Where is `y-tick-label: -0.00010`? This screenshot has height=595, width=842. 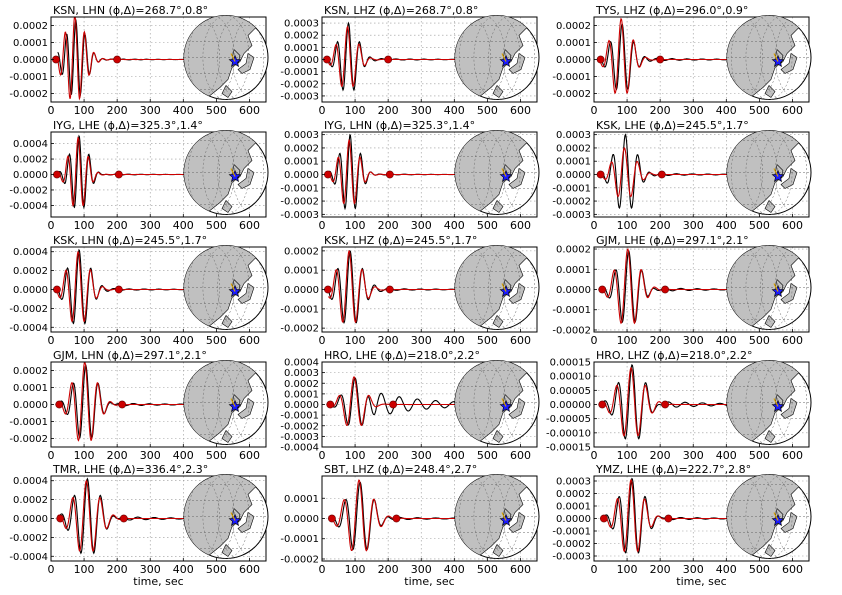 y-tick-label: -0.00010 is located at coordinates (568, 433).